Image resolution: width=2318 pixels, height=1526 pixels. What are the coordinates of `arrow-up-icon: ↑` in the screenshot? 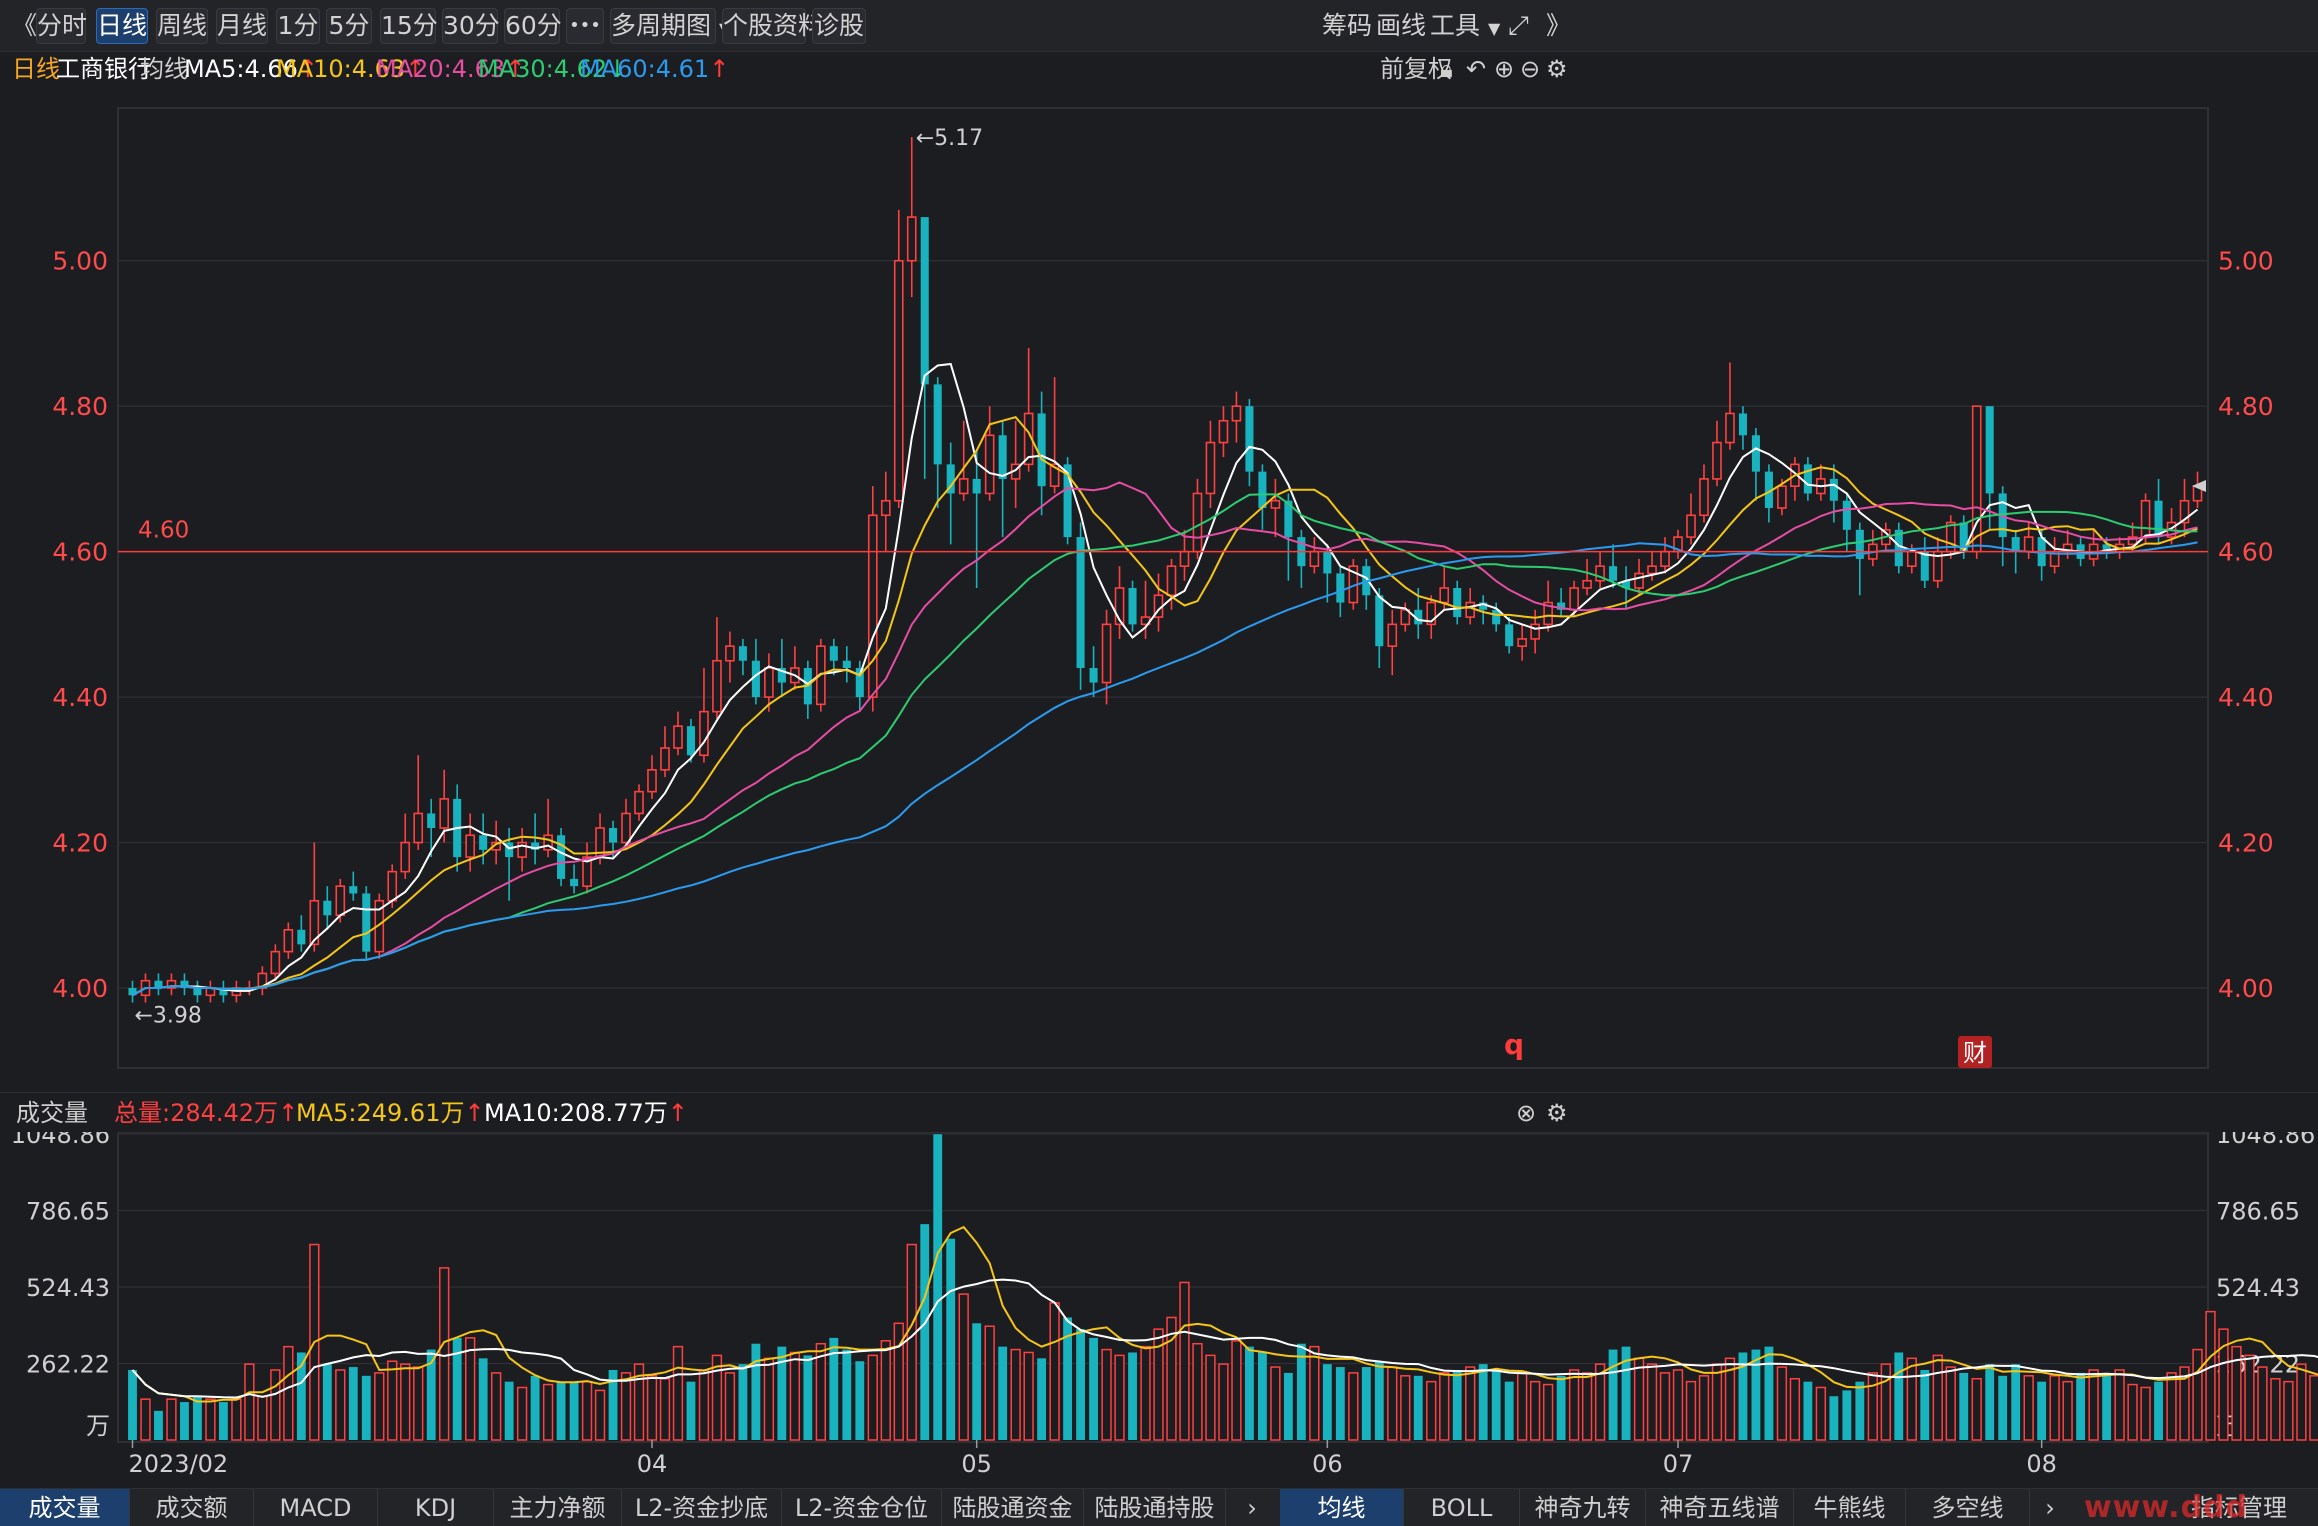 It's located at (677, 1113).